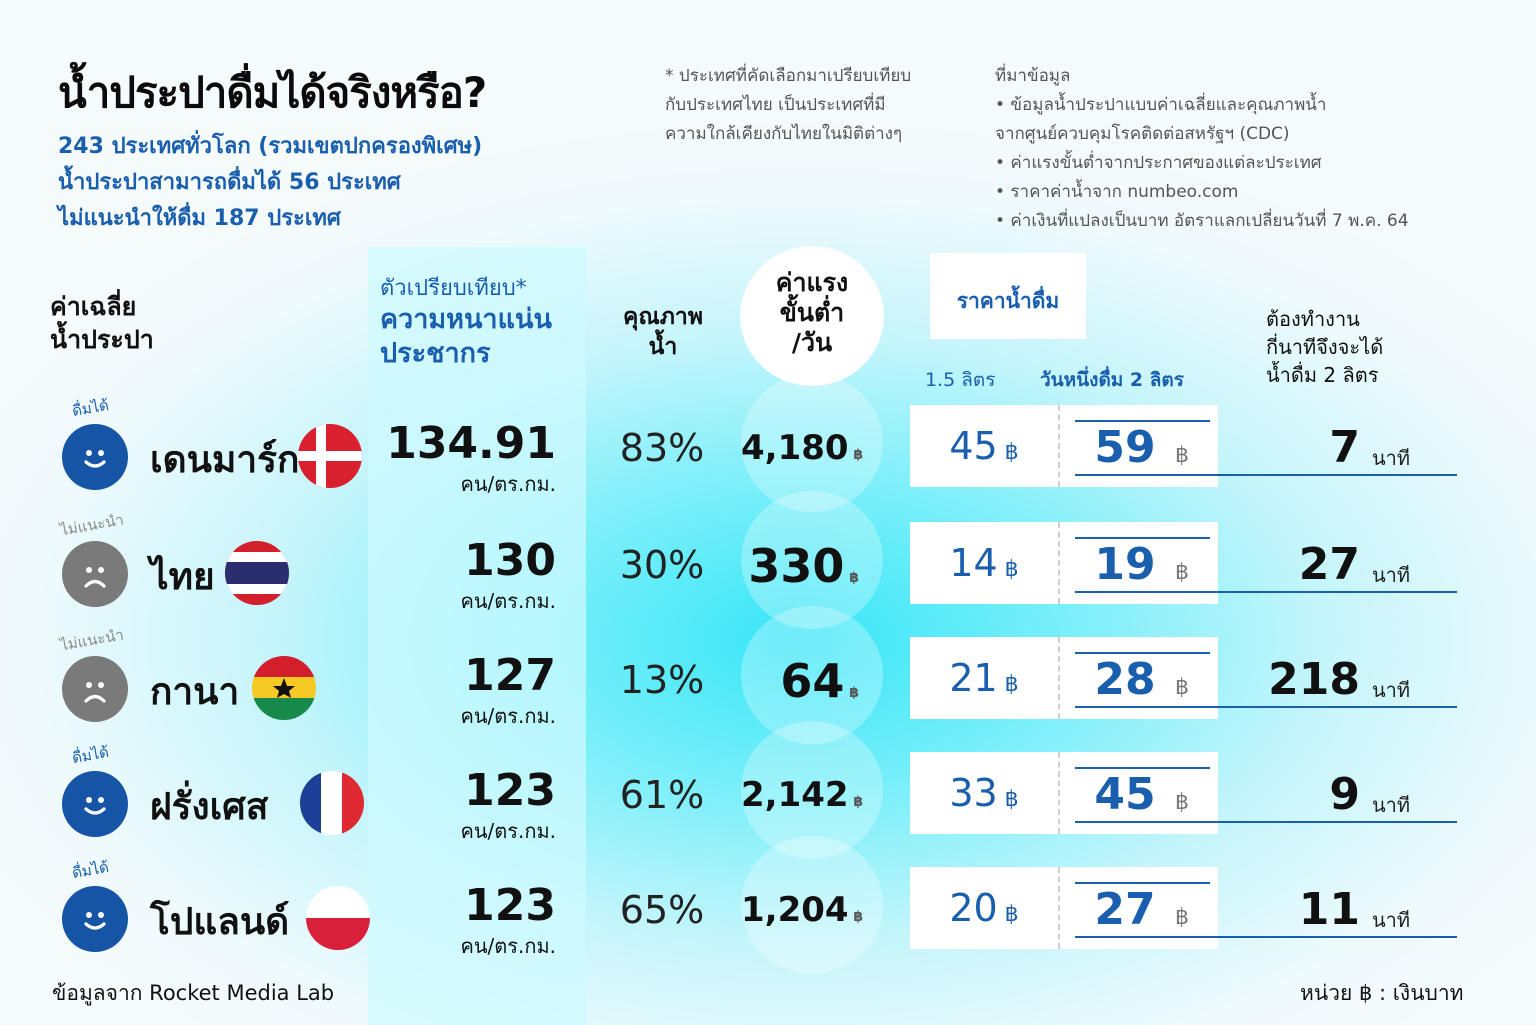 Image resolution: width=1536 pixels, height=1025 pixels. Describe the element at coordinates (471, 443) in the screenshot. I see `population-density-value: 134.91` at that location.